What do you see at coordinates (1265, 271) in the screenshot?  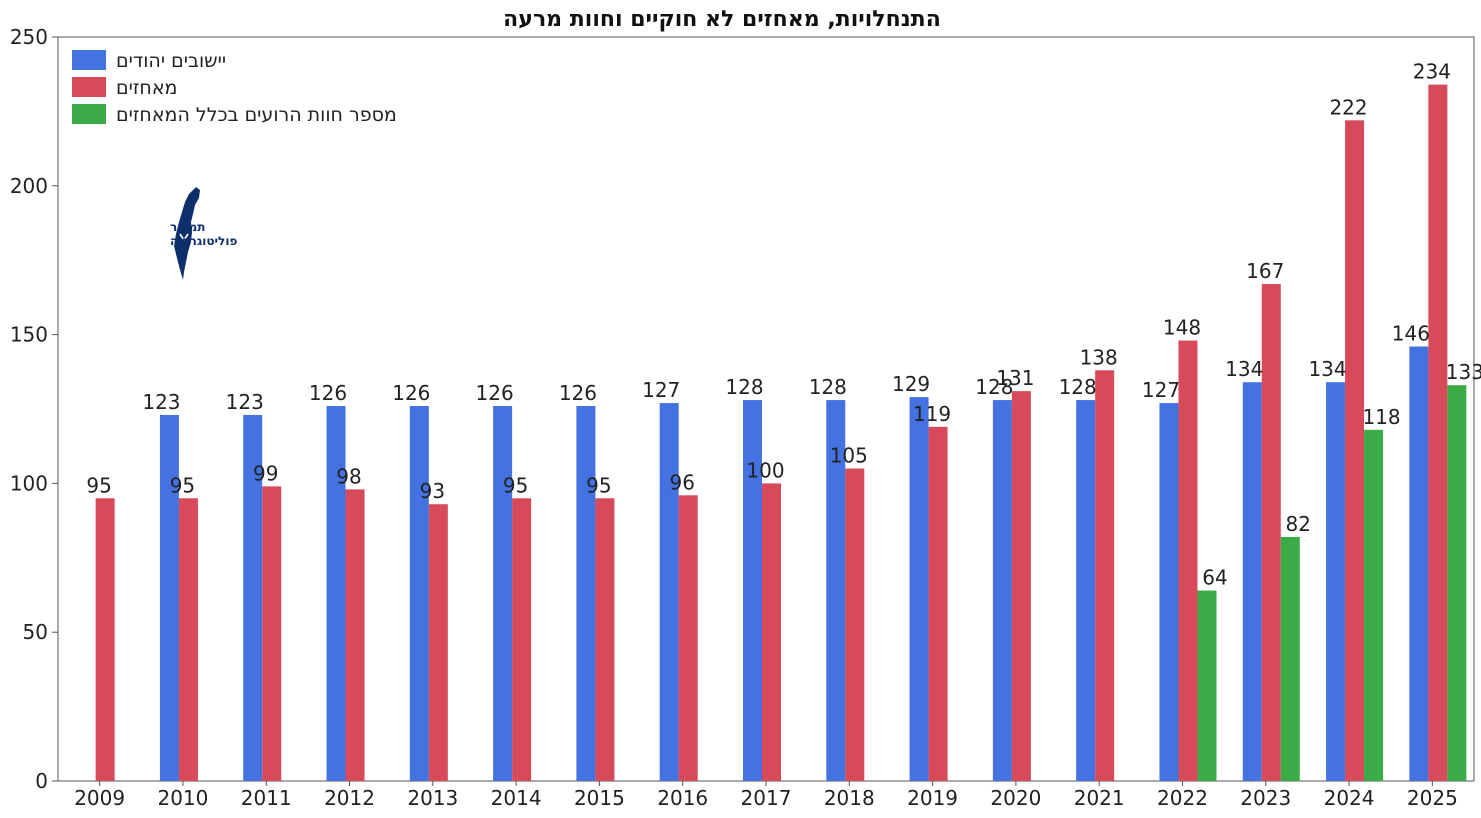 I see `data-label: 167` at bounding box center [1265, 271].